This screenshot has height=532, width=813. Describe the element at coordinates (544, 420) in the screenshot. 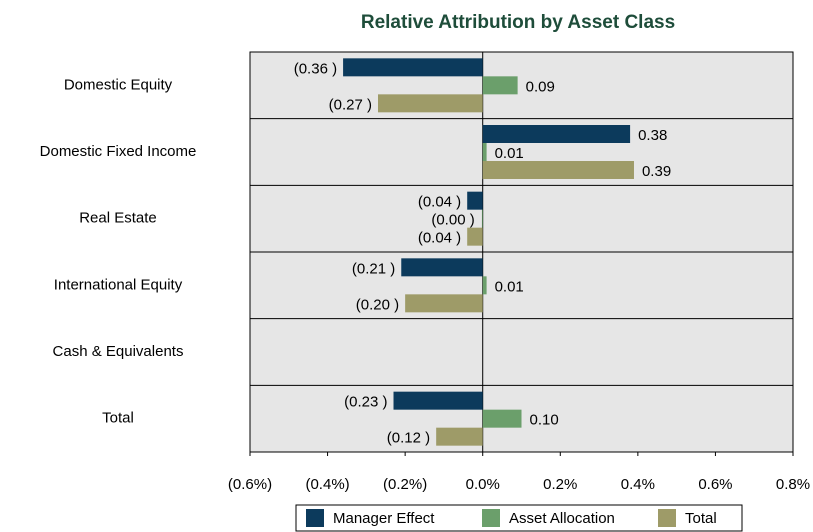

I see `value-label: 0.10` at that location.